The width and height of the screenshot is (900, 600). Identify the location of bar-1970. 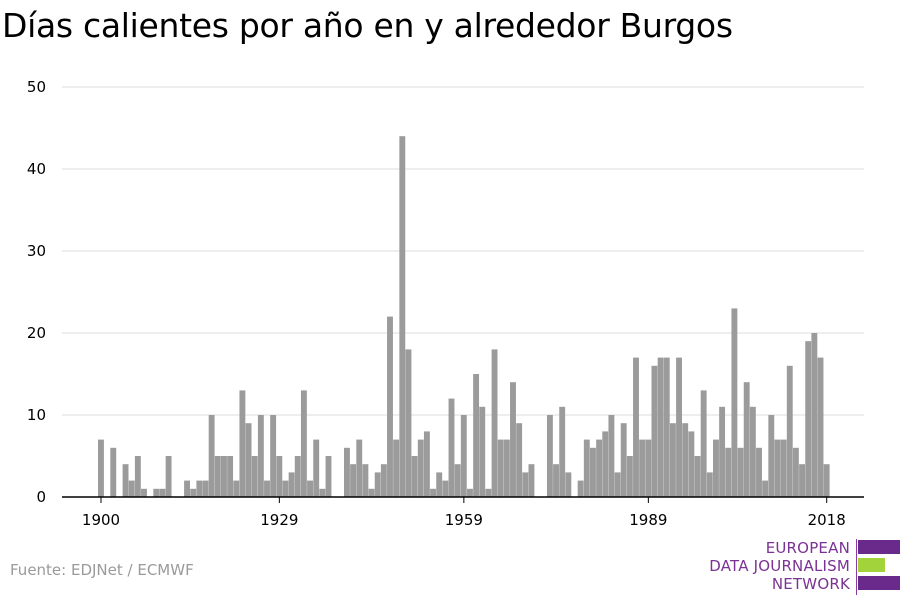
(531, 480).